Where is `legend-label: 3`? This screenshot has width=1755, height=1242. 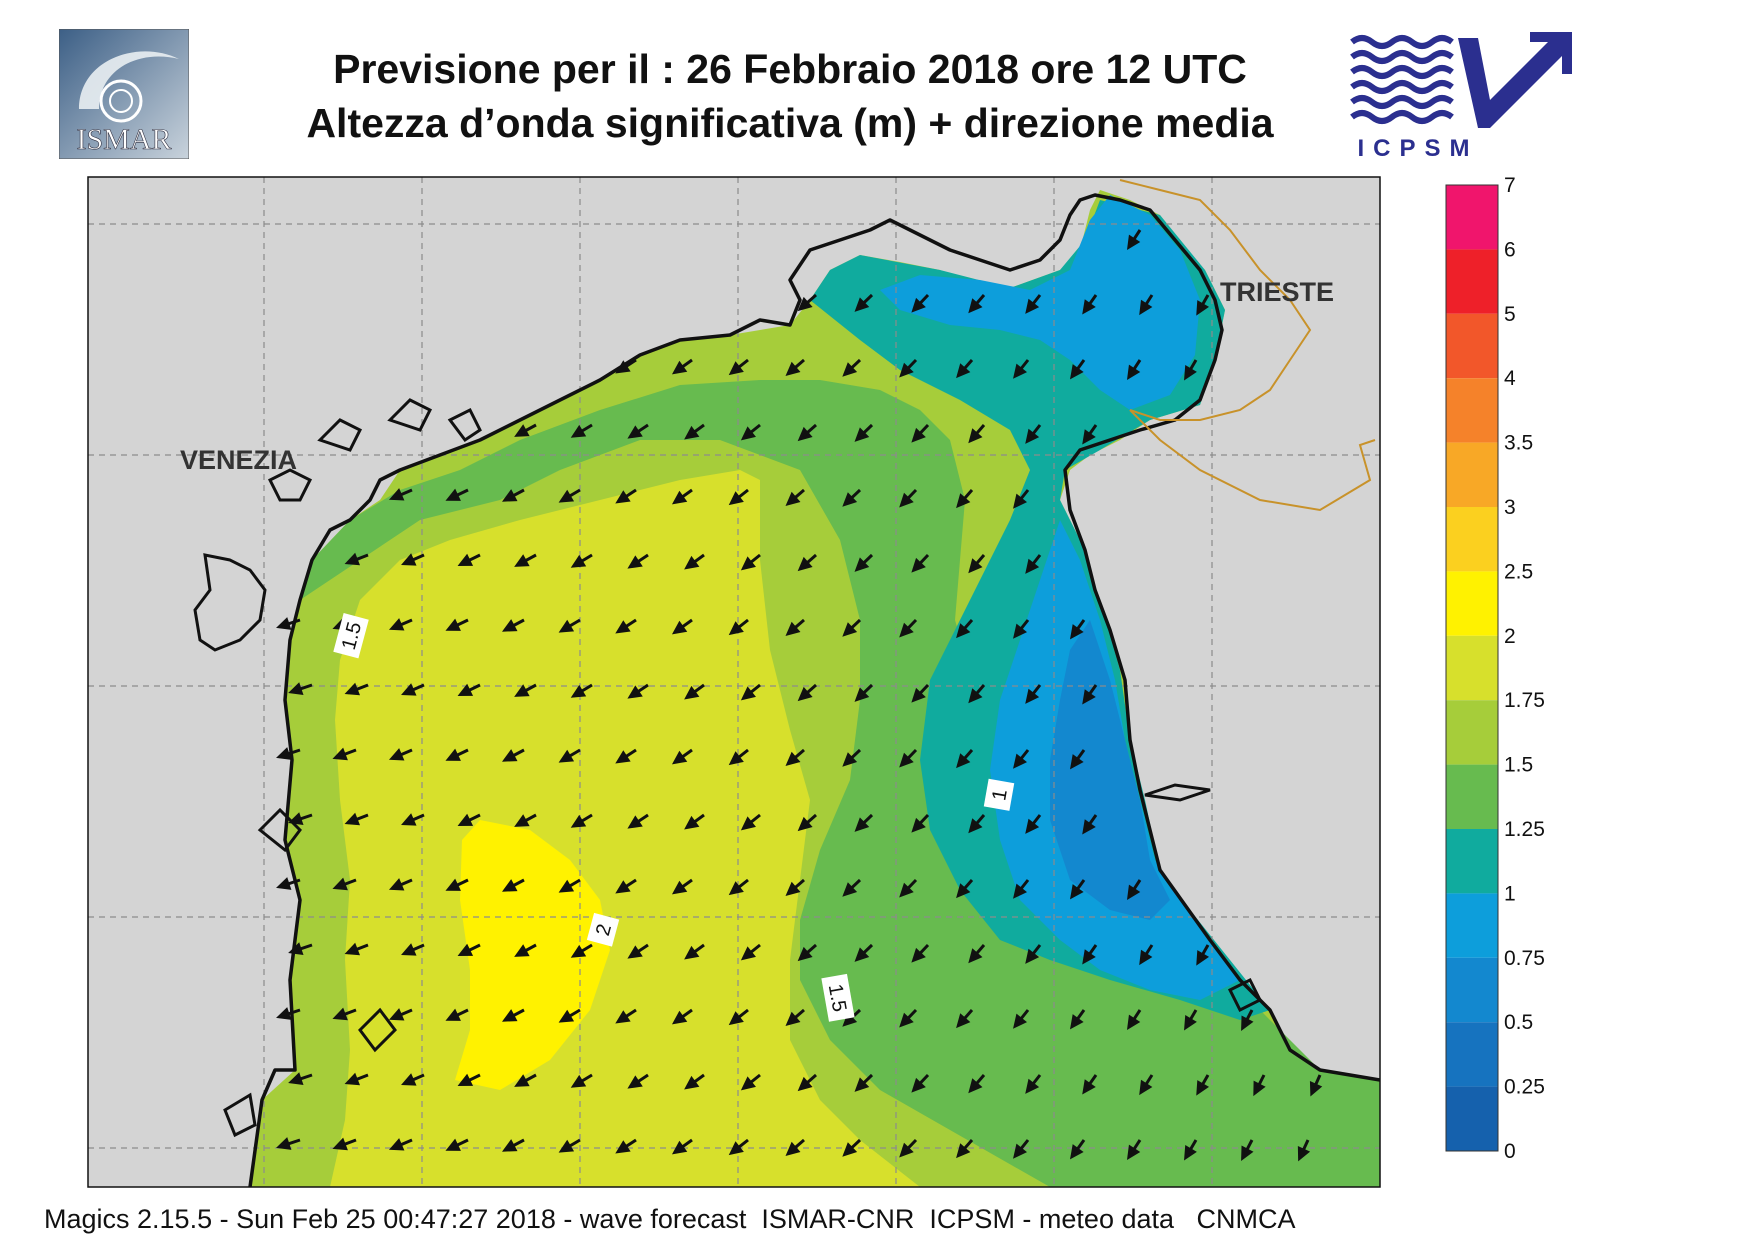 legend-label: 3 is located at coordinates (1510, 507).